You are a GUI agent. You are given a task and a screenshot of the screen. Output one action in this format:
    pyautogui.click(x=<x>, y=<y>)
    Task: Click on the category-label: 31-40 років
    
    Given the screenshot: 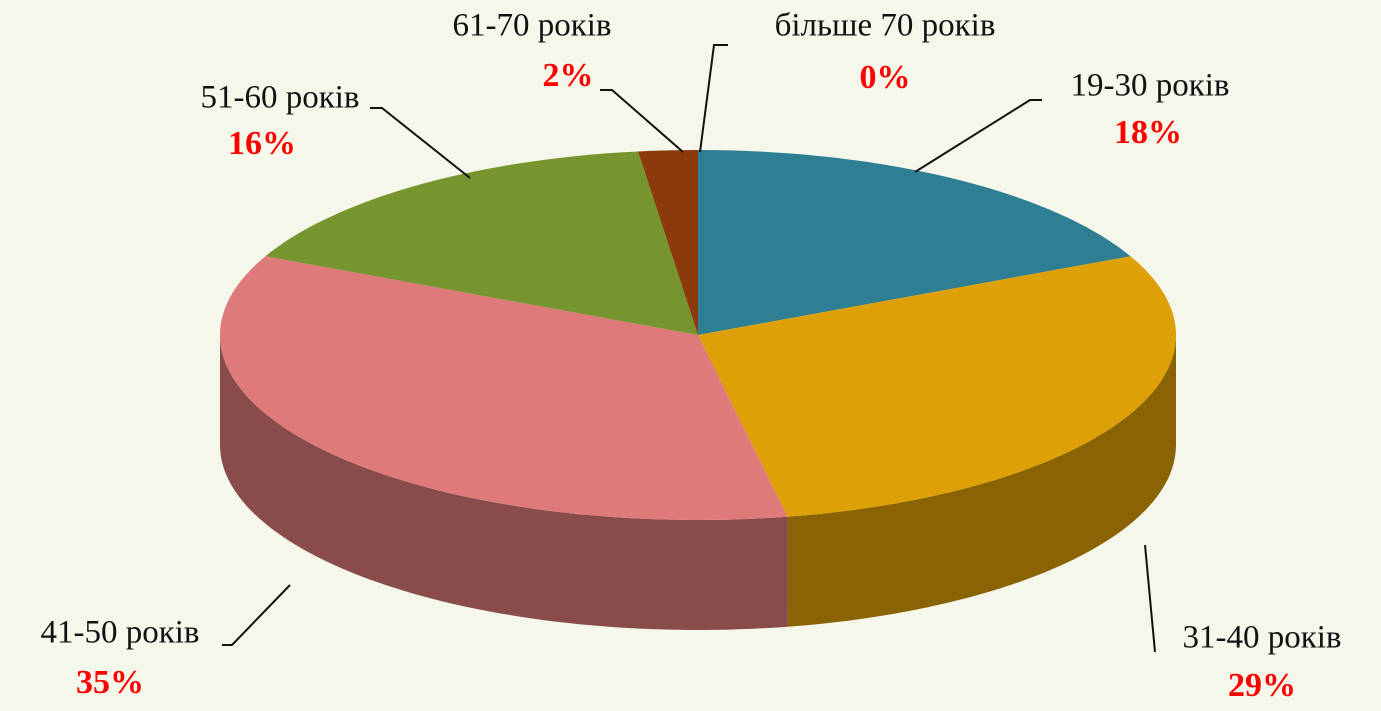 What is the action you would take?
    pyautogui.click(x=1261, y=638)
    